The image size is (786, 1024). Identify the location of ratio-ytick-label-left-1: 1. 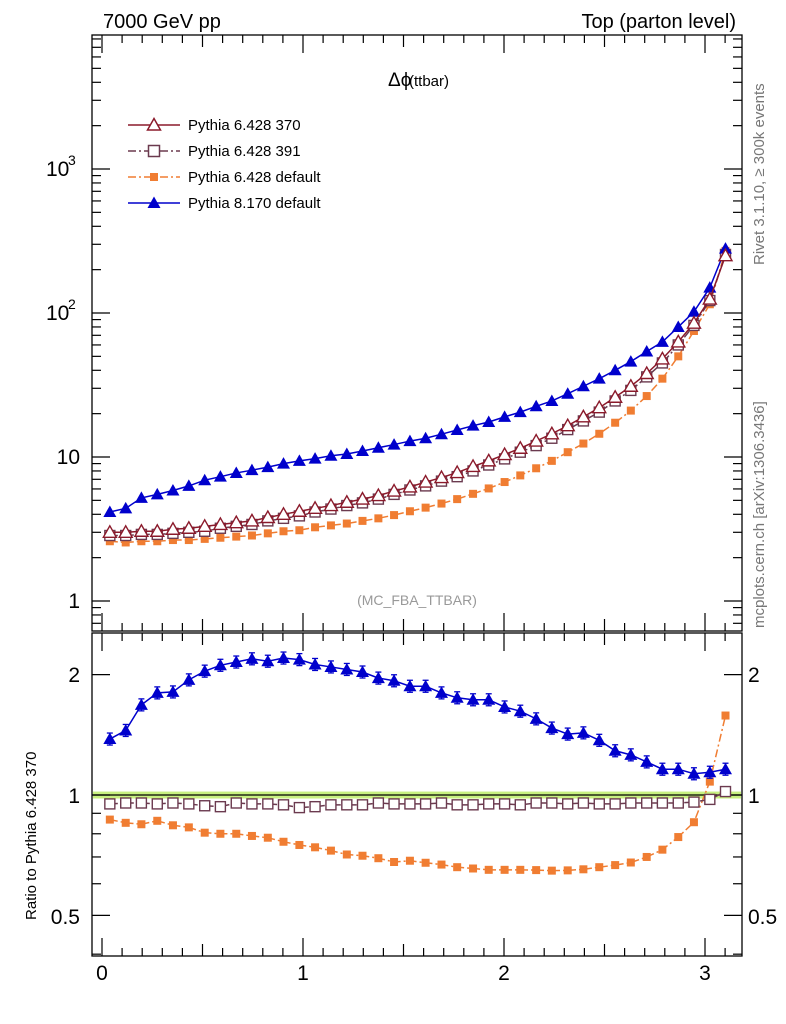
(74, 796).